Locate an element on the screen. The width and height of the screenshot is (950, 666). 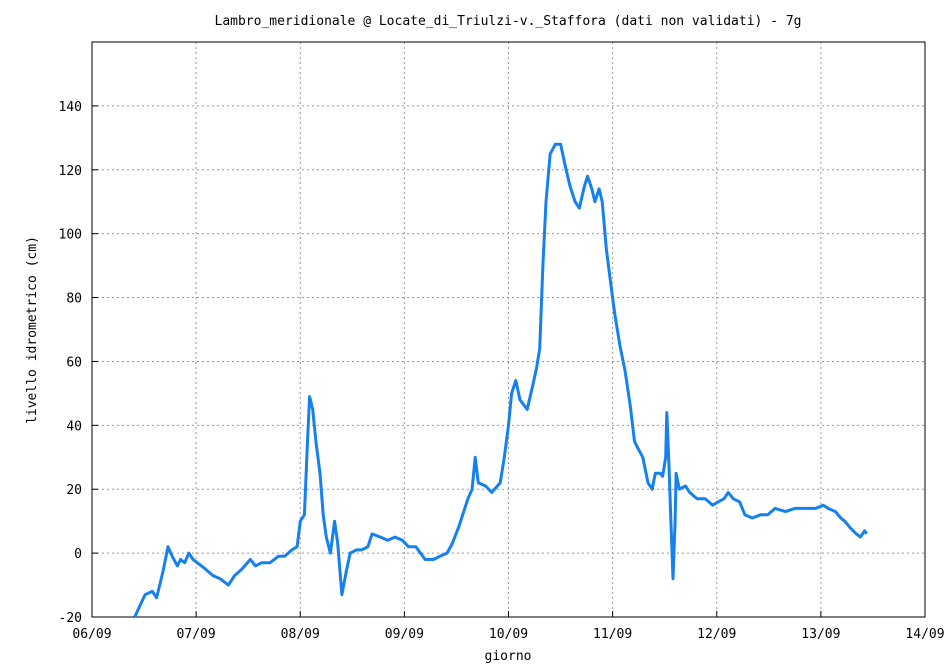
x-tick-label: 10/09 is located at coordinates (508, 634).